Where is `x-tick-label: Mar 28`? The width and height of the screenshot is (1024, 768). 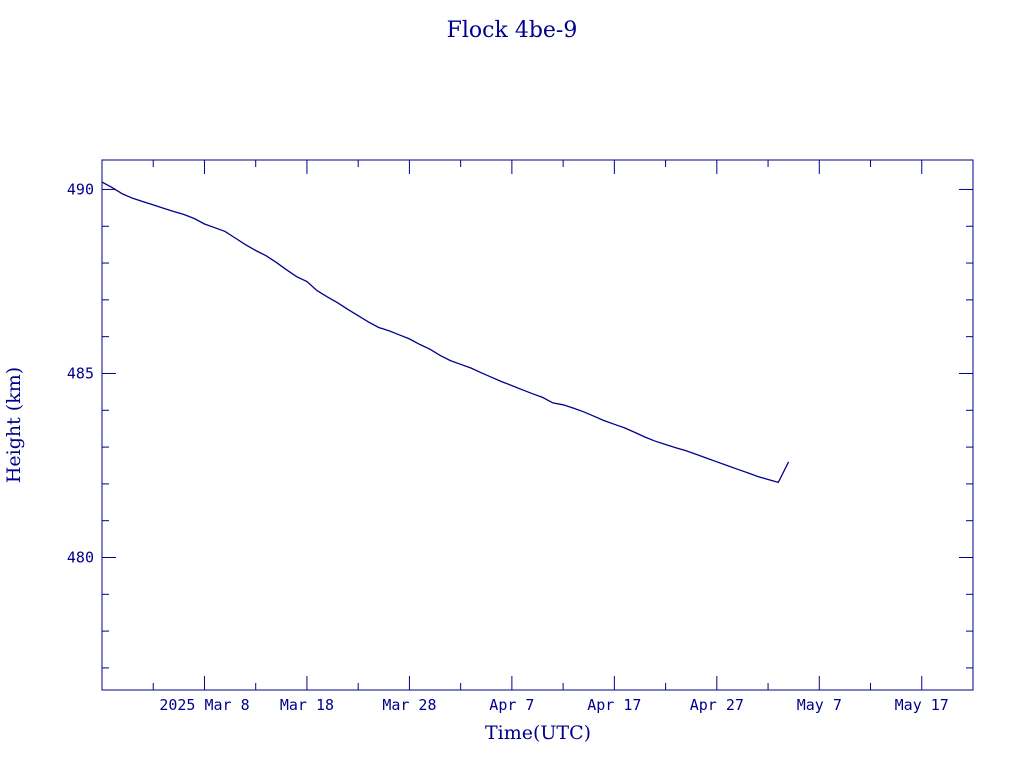
x-tick-label: Mar 28 is located at coordinates (409, 705).